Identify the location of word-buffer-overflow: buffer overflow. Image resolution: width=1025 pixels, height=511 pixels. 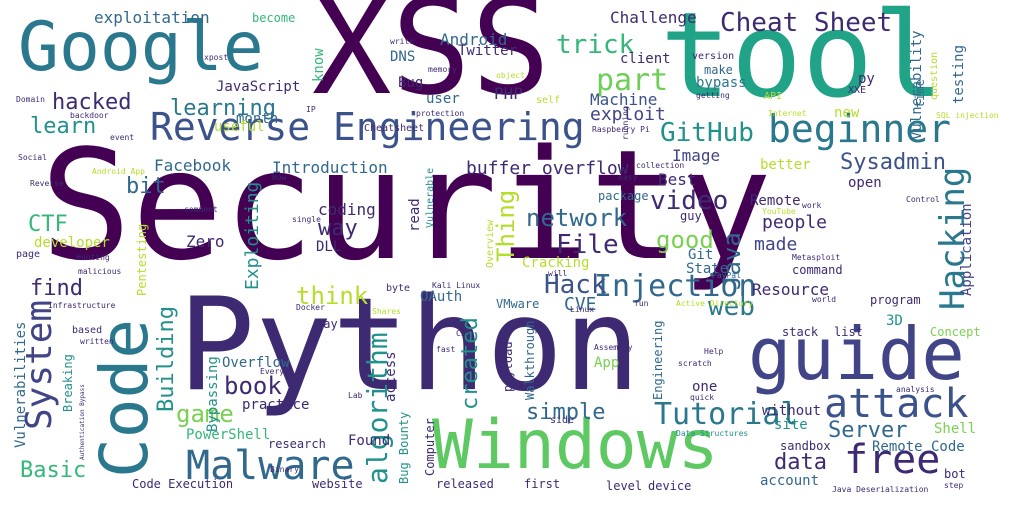
(547, 168).